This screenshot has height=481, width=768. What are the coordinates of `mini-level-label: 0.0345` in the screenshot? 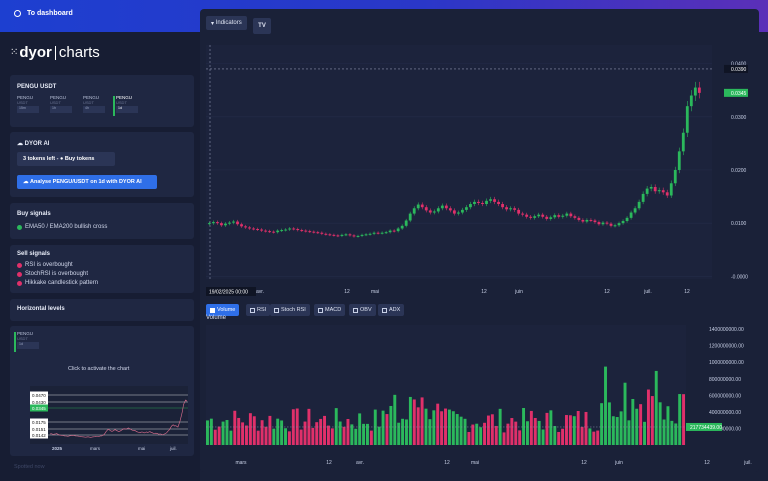 It's located at (39, 408).